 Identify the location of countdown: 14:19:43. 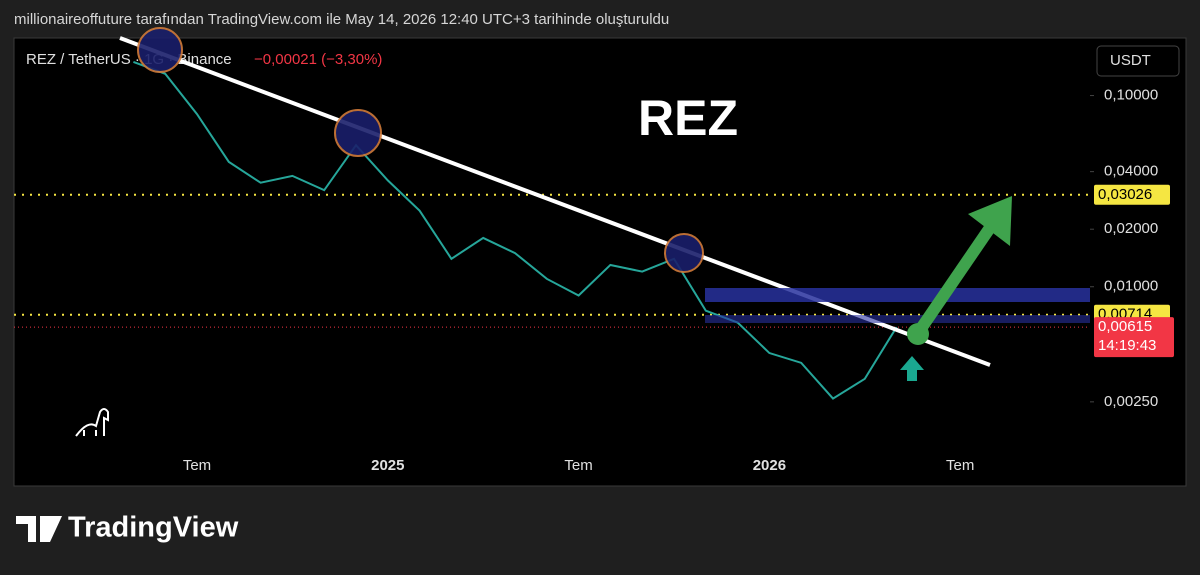
(1127, 345).